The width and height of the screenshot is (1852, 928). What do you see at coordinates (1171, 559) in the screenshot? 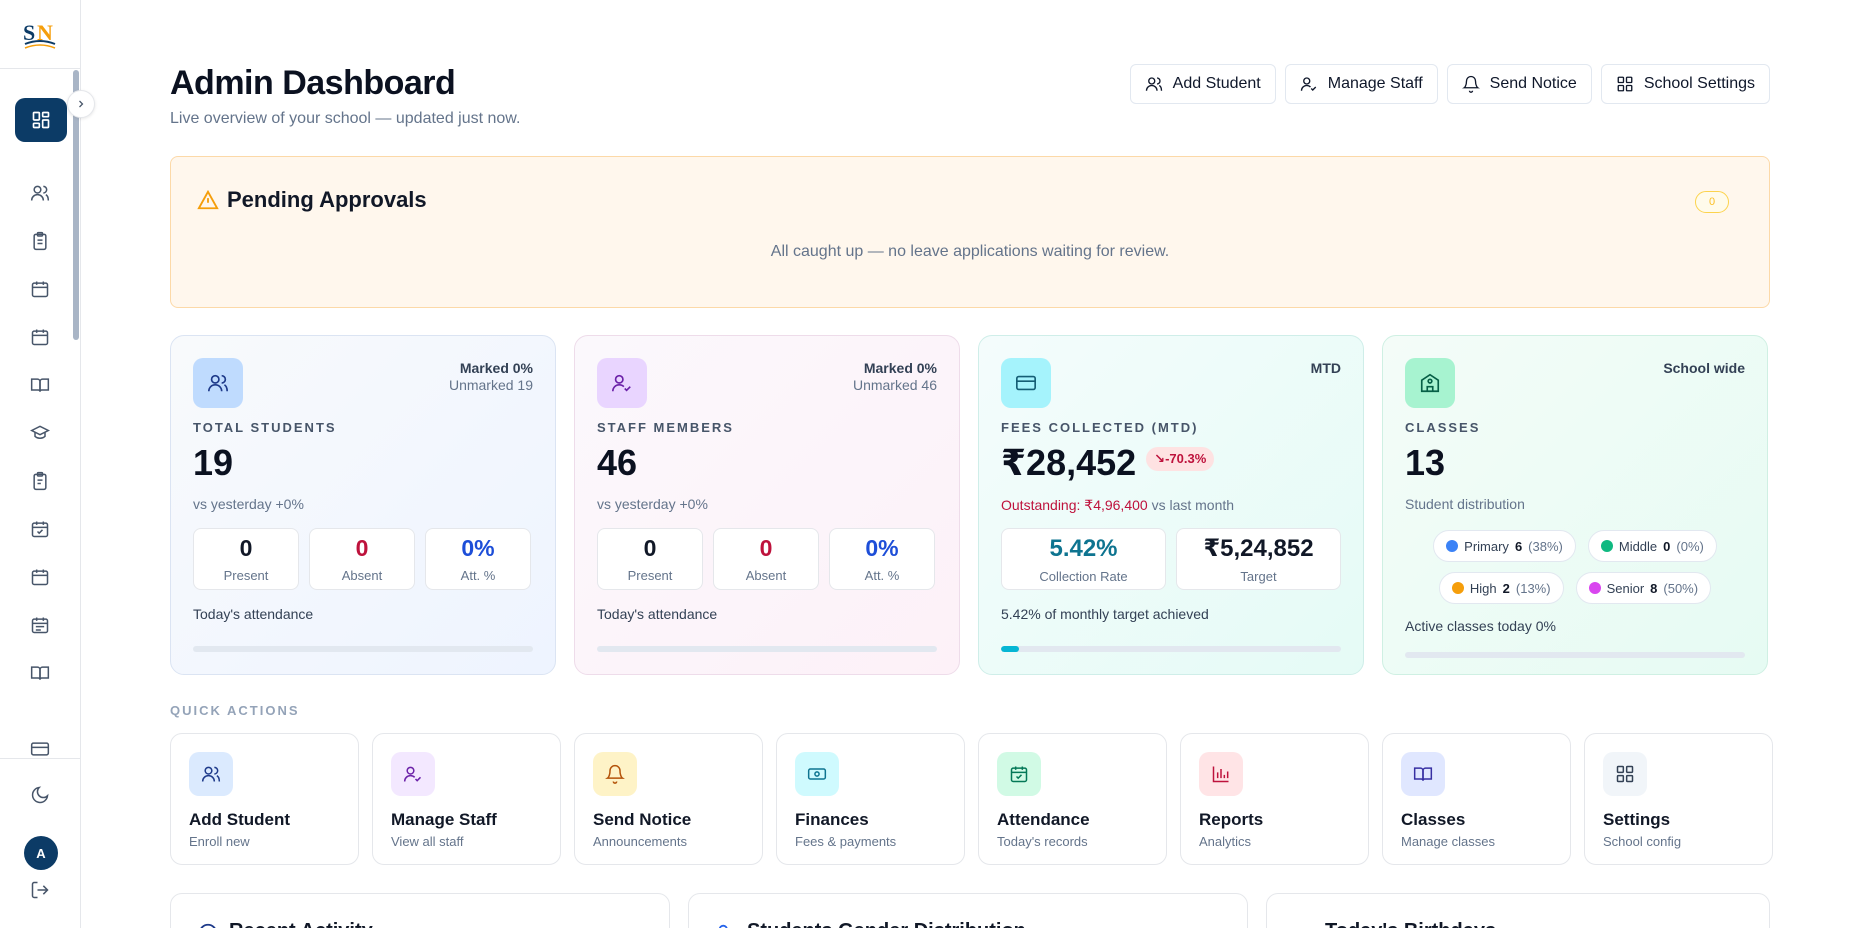
I see `fees-summary: 5.42% Collection Rate ₹5,24,852 Target` at bounding box center [1171, 559].